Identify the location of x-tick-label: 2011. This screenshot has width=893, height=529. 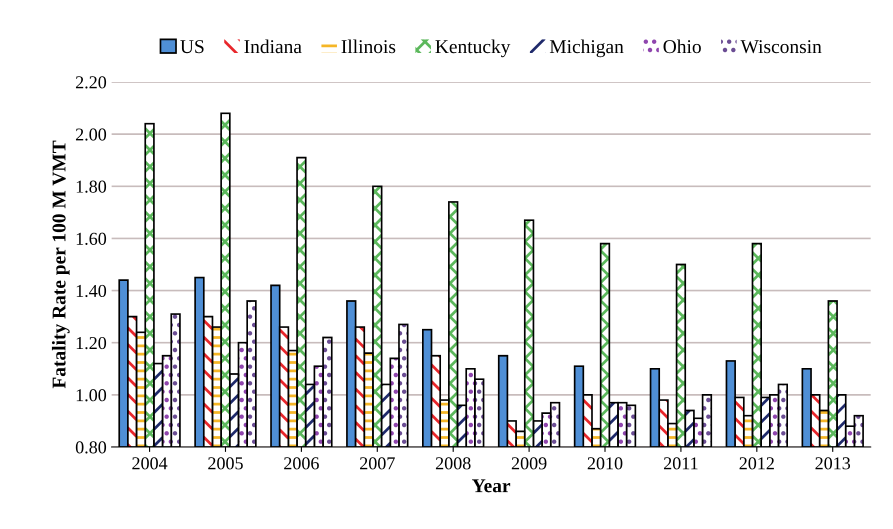
(681, 463).